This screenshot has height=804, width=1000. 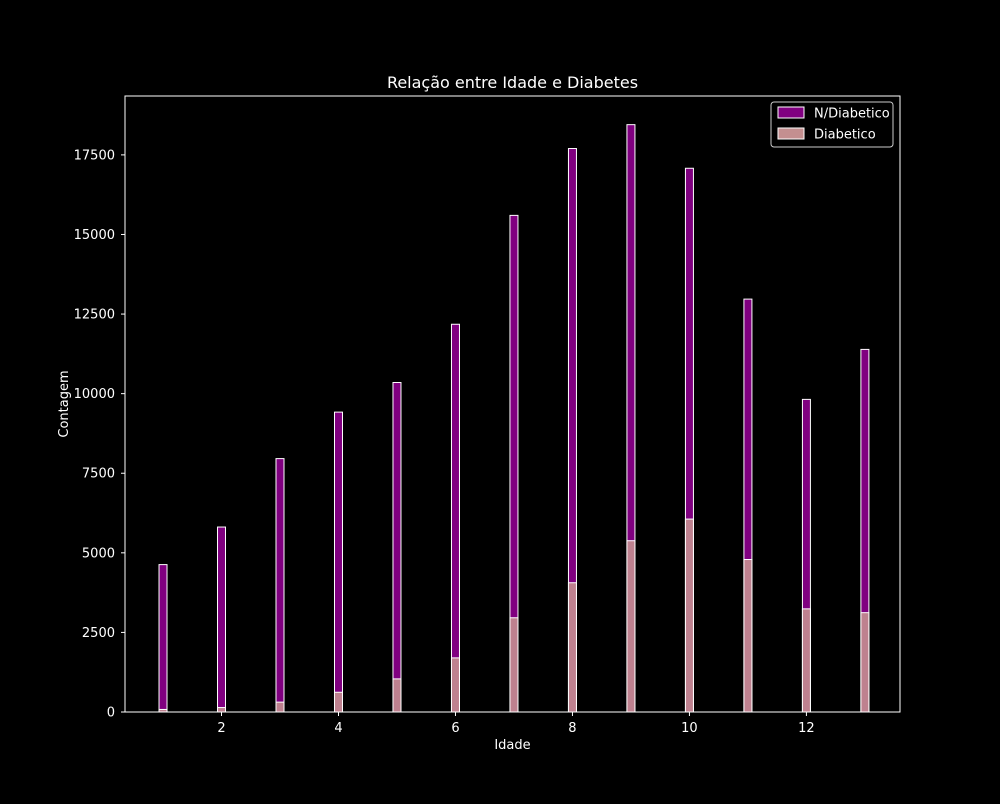 I want to click on y-tick-label: 12500, so click(x=94, y=315).